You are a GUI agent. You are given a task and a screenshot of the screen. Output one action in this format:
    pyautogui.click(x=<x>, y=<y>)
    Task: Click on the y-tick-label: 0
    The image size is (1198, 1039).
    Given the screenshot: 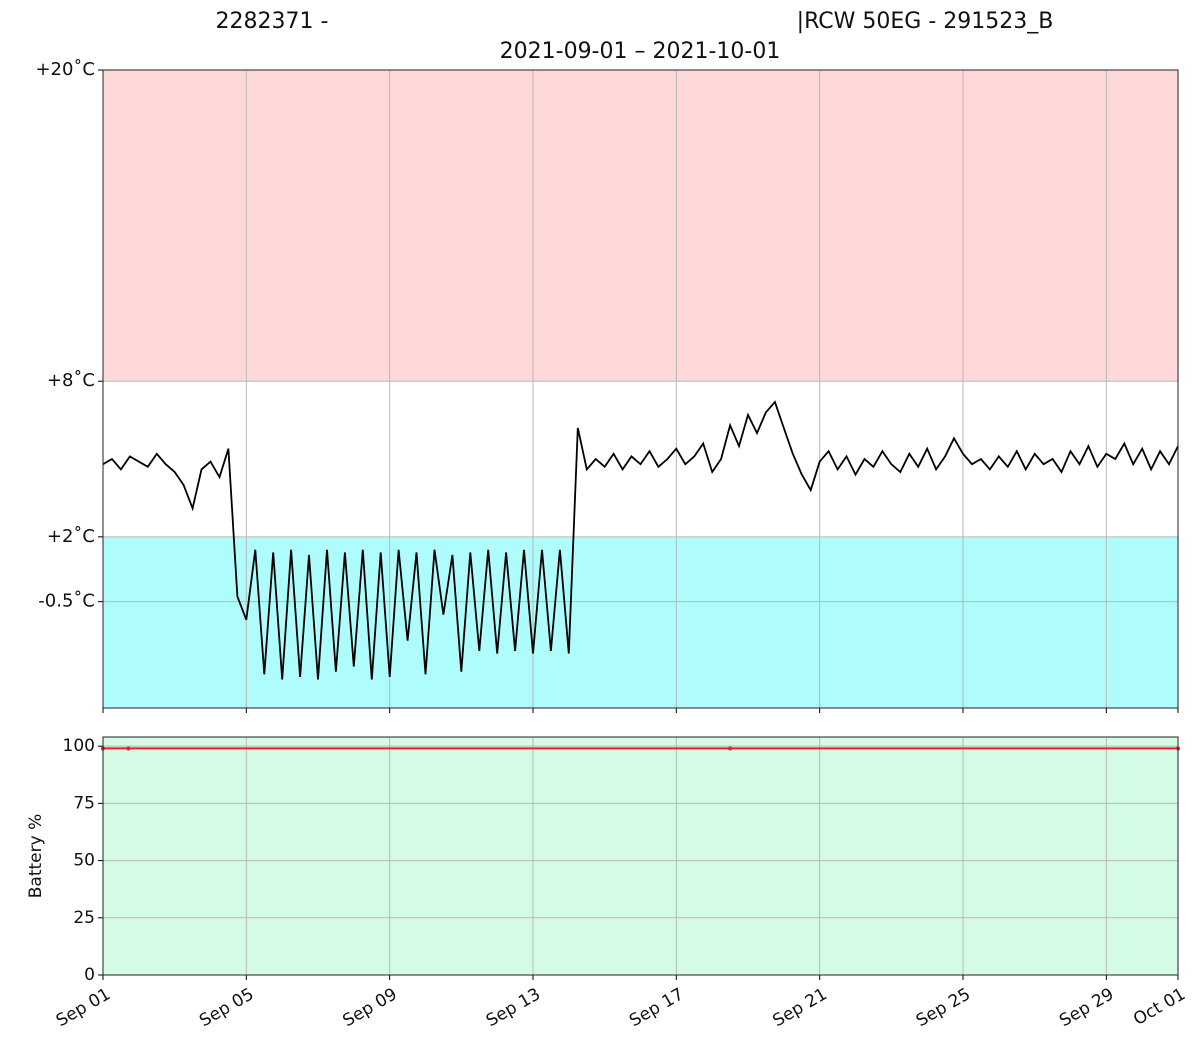 What is the action you would take?
    pyautogui.click(x=89, y=975)
    